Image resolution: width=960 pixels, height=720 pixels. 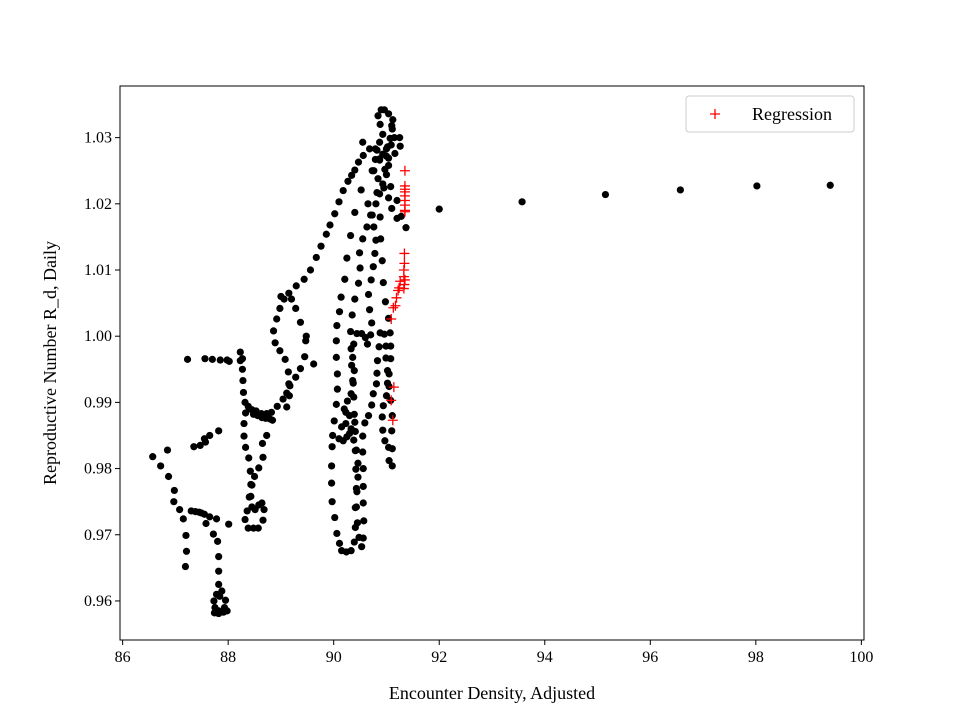 I want to click on legend-regression-marker, so click(x=715, y=114).